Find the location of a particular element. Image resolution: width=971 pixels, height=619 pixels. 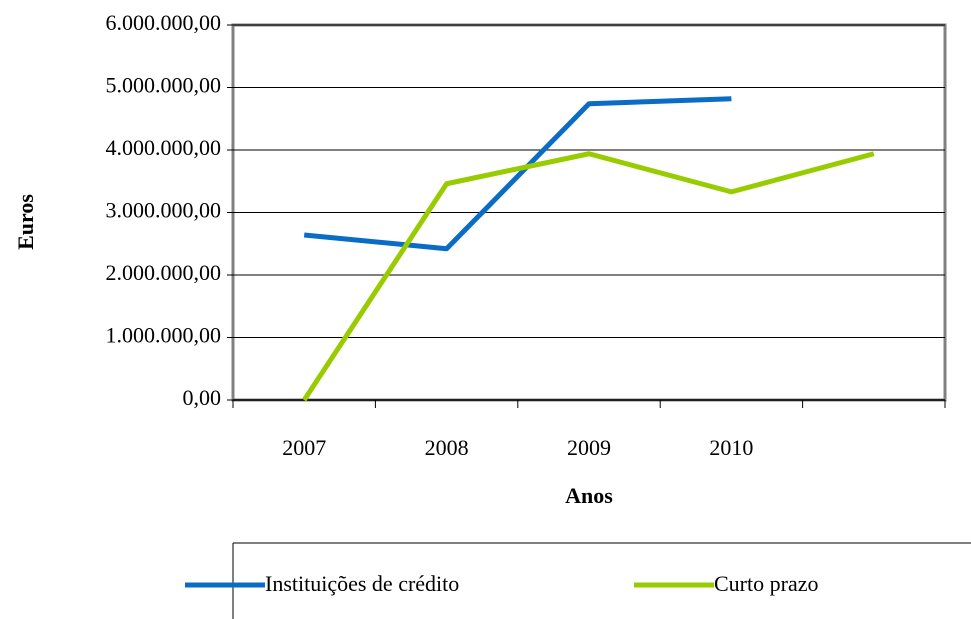

y-tick-label: 0,00 is located at coordinates (202, 397).